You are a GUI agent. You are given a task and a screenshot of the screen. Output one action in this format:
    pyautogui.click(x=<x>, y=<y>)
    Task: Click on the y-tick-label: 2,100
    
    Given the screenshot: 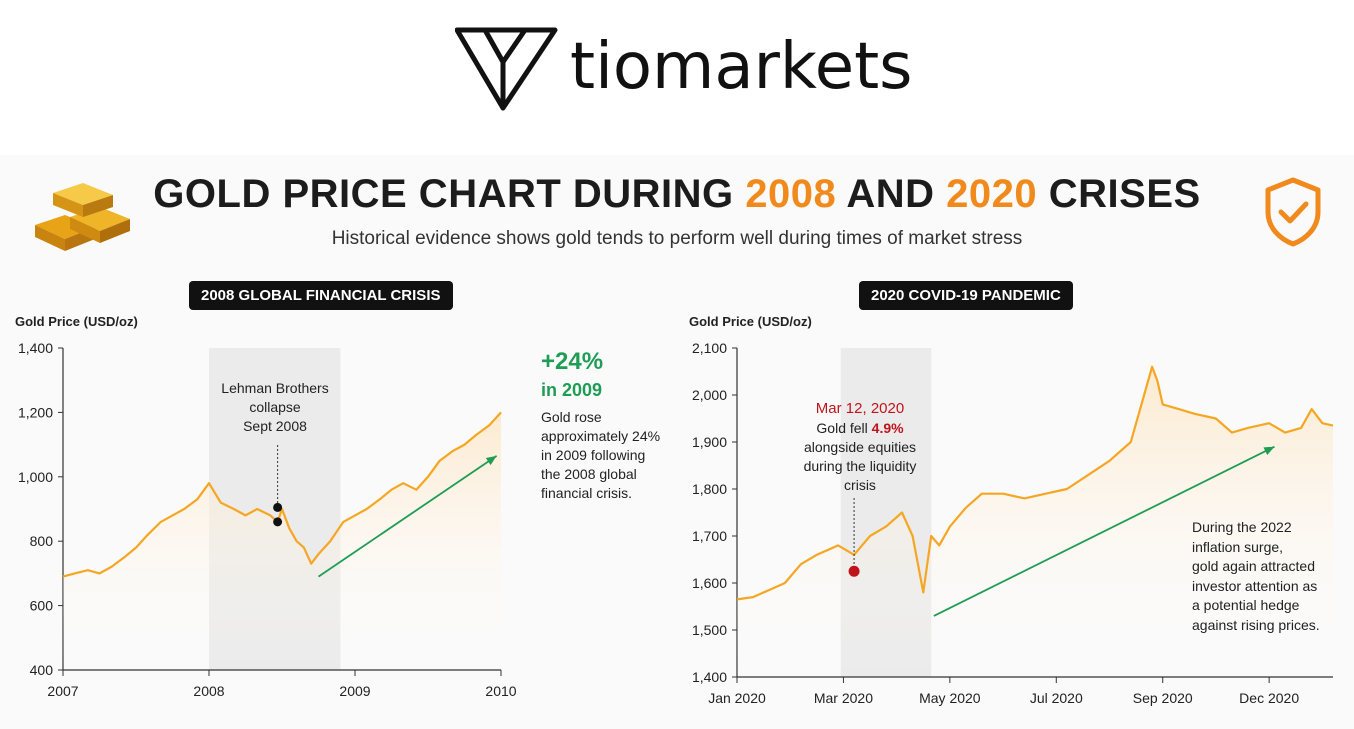 What is the action you would take?
    pyautogui.click(x=709, y=348)
    